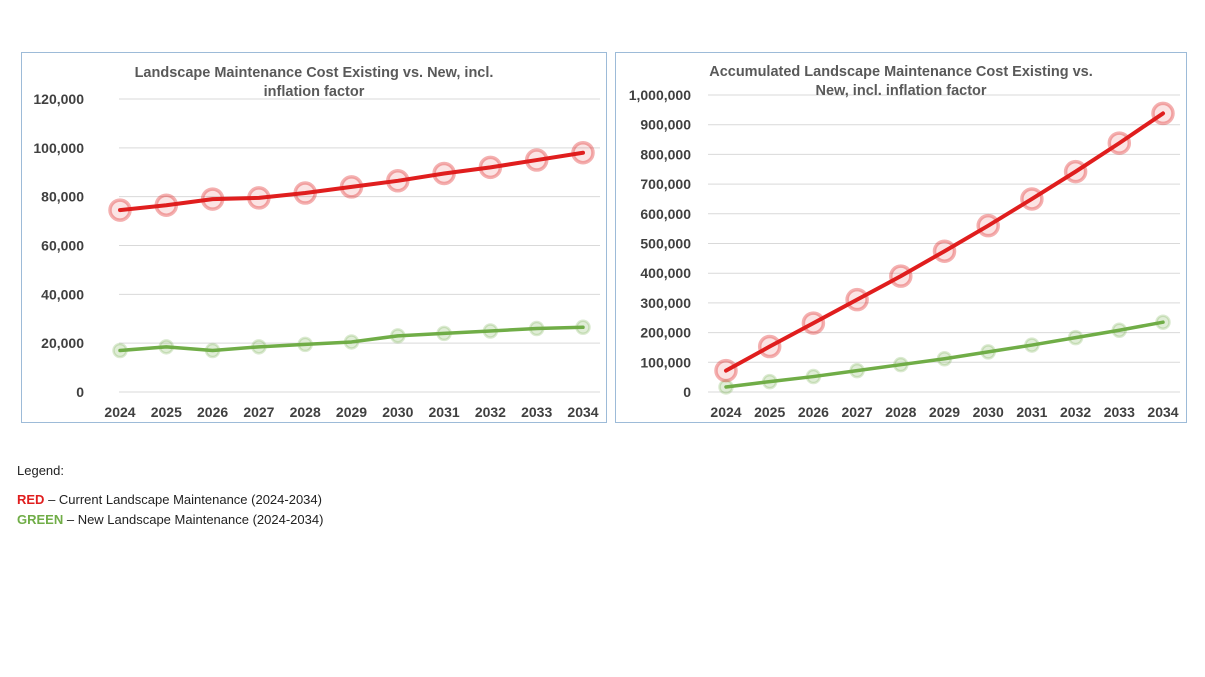  I want to click on legend-key-red: RED, so click(31, 499).